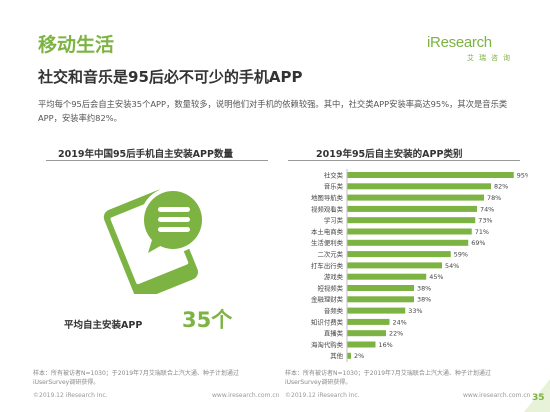 This screenshot has height=412, width=550. I want to click on chart-value-label: 24%, so click(400, 322).